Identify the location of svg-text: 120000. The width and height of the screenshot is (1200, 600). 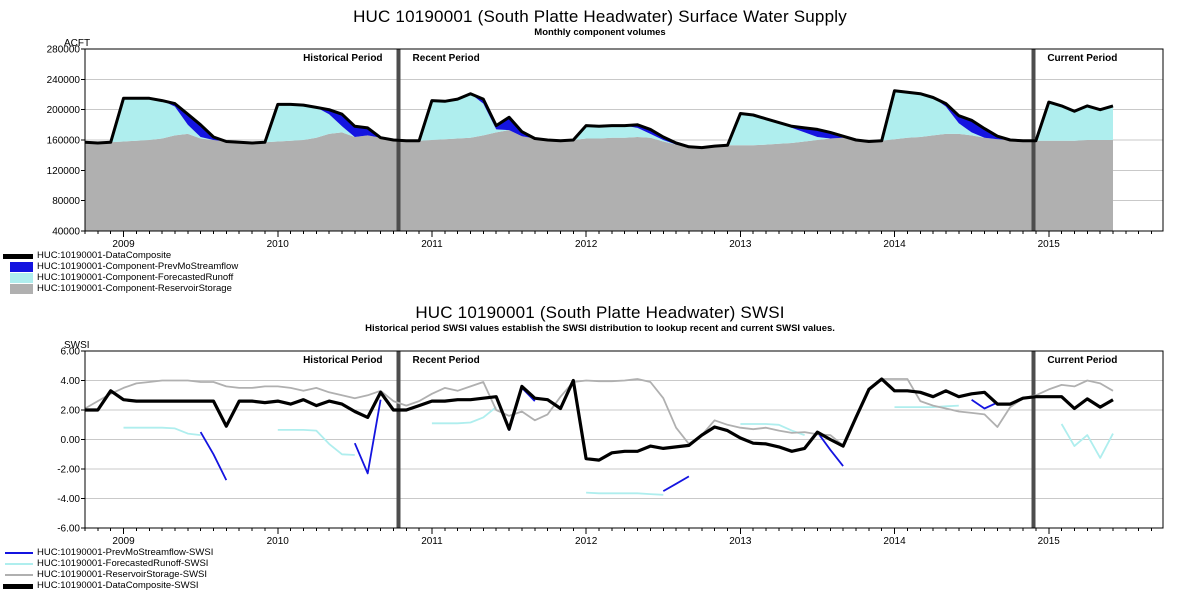
(64, 171).